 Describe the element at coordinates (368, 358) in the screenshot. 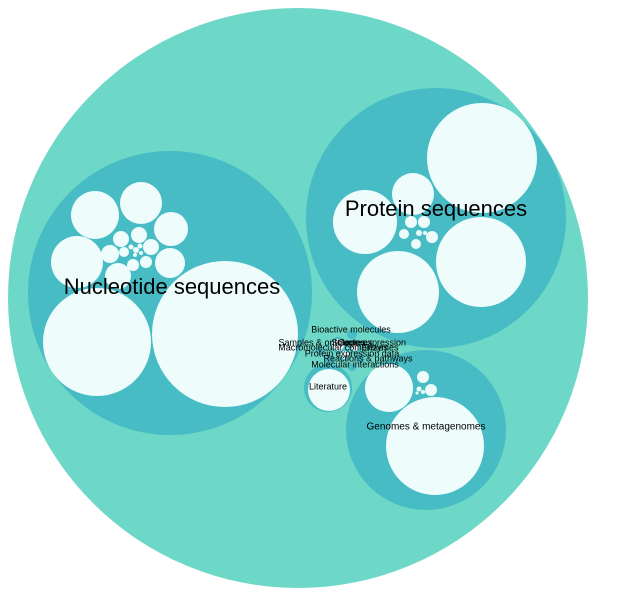

I see `label-reactions-pathways: Reactions & pathways` at that location.